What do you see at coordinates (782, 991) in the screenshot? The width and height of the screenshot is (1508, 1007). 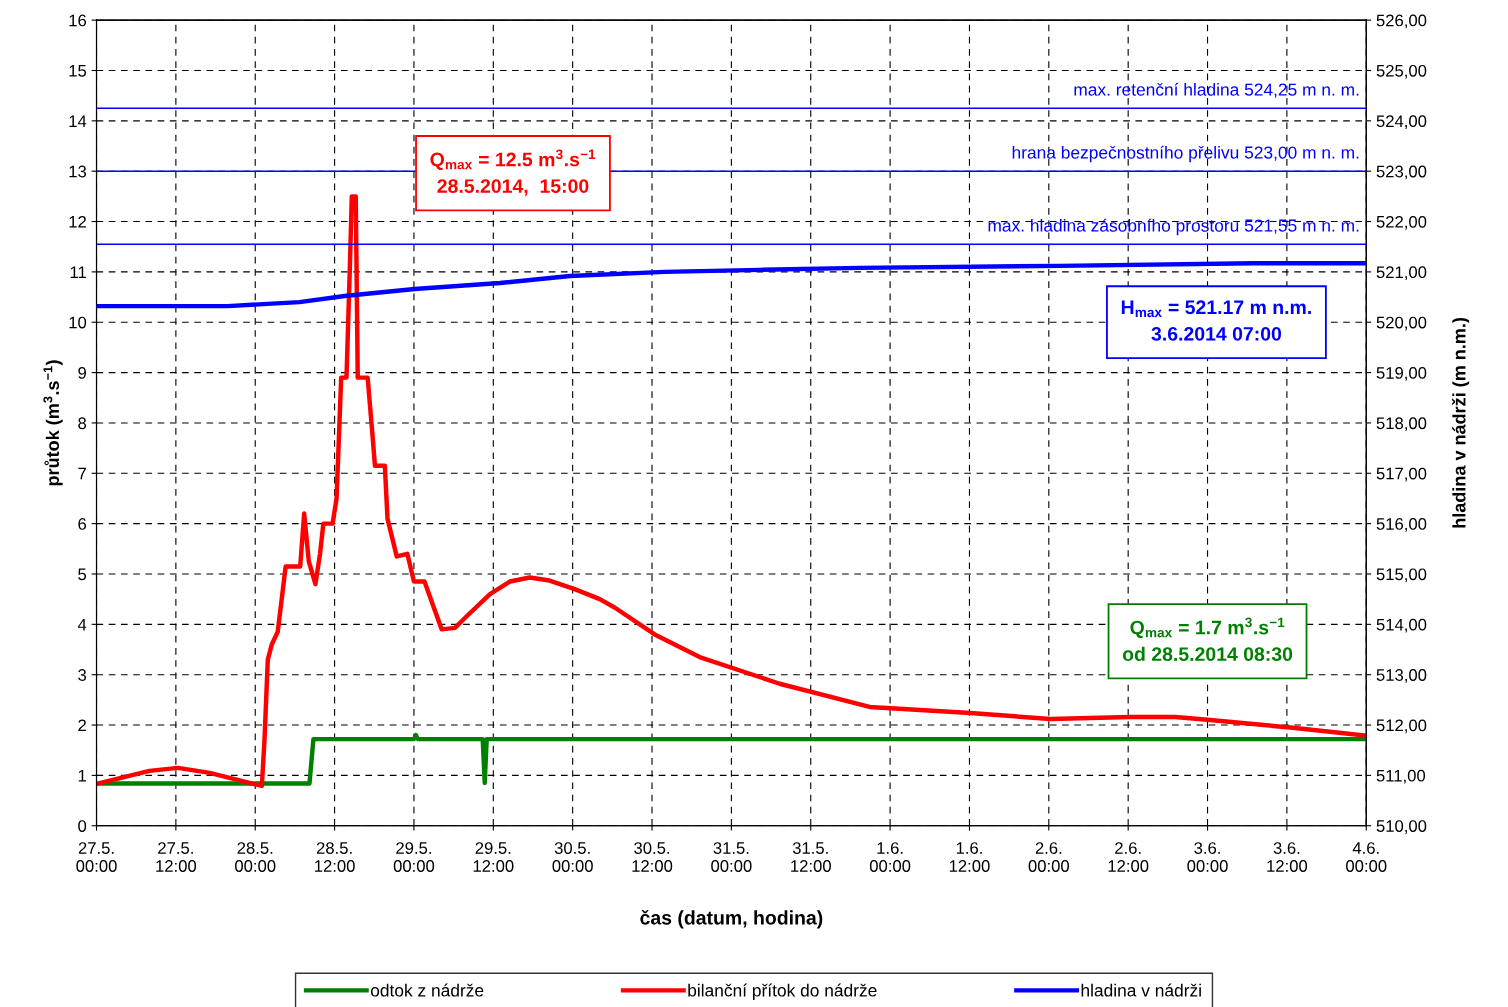 I see `legend-label: bilanční přítok do nádrže` at bounding box center [782, 991].